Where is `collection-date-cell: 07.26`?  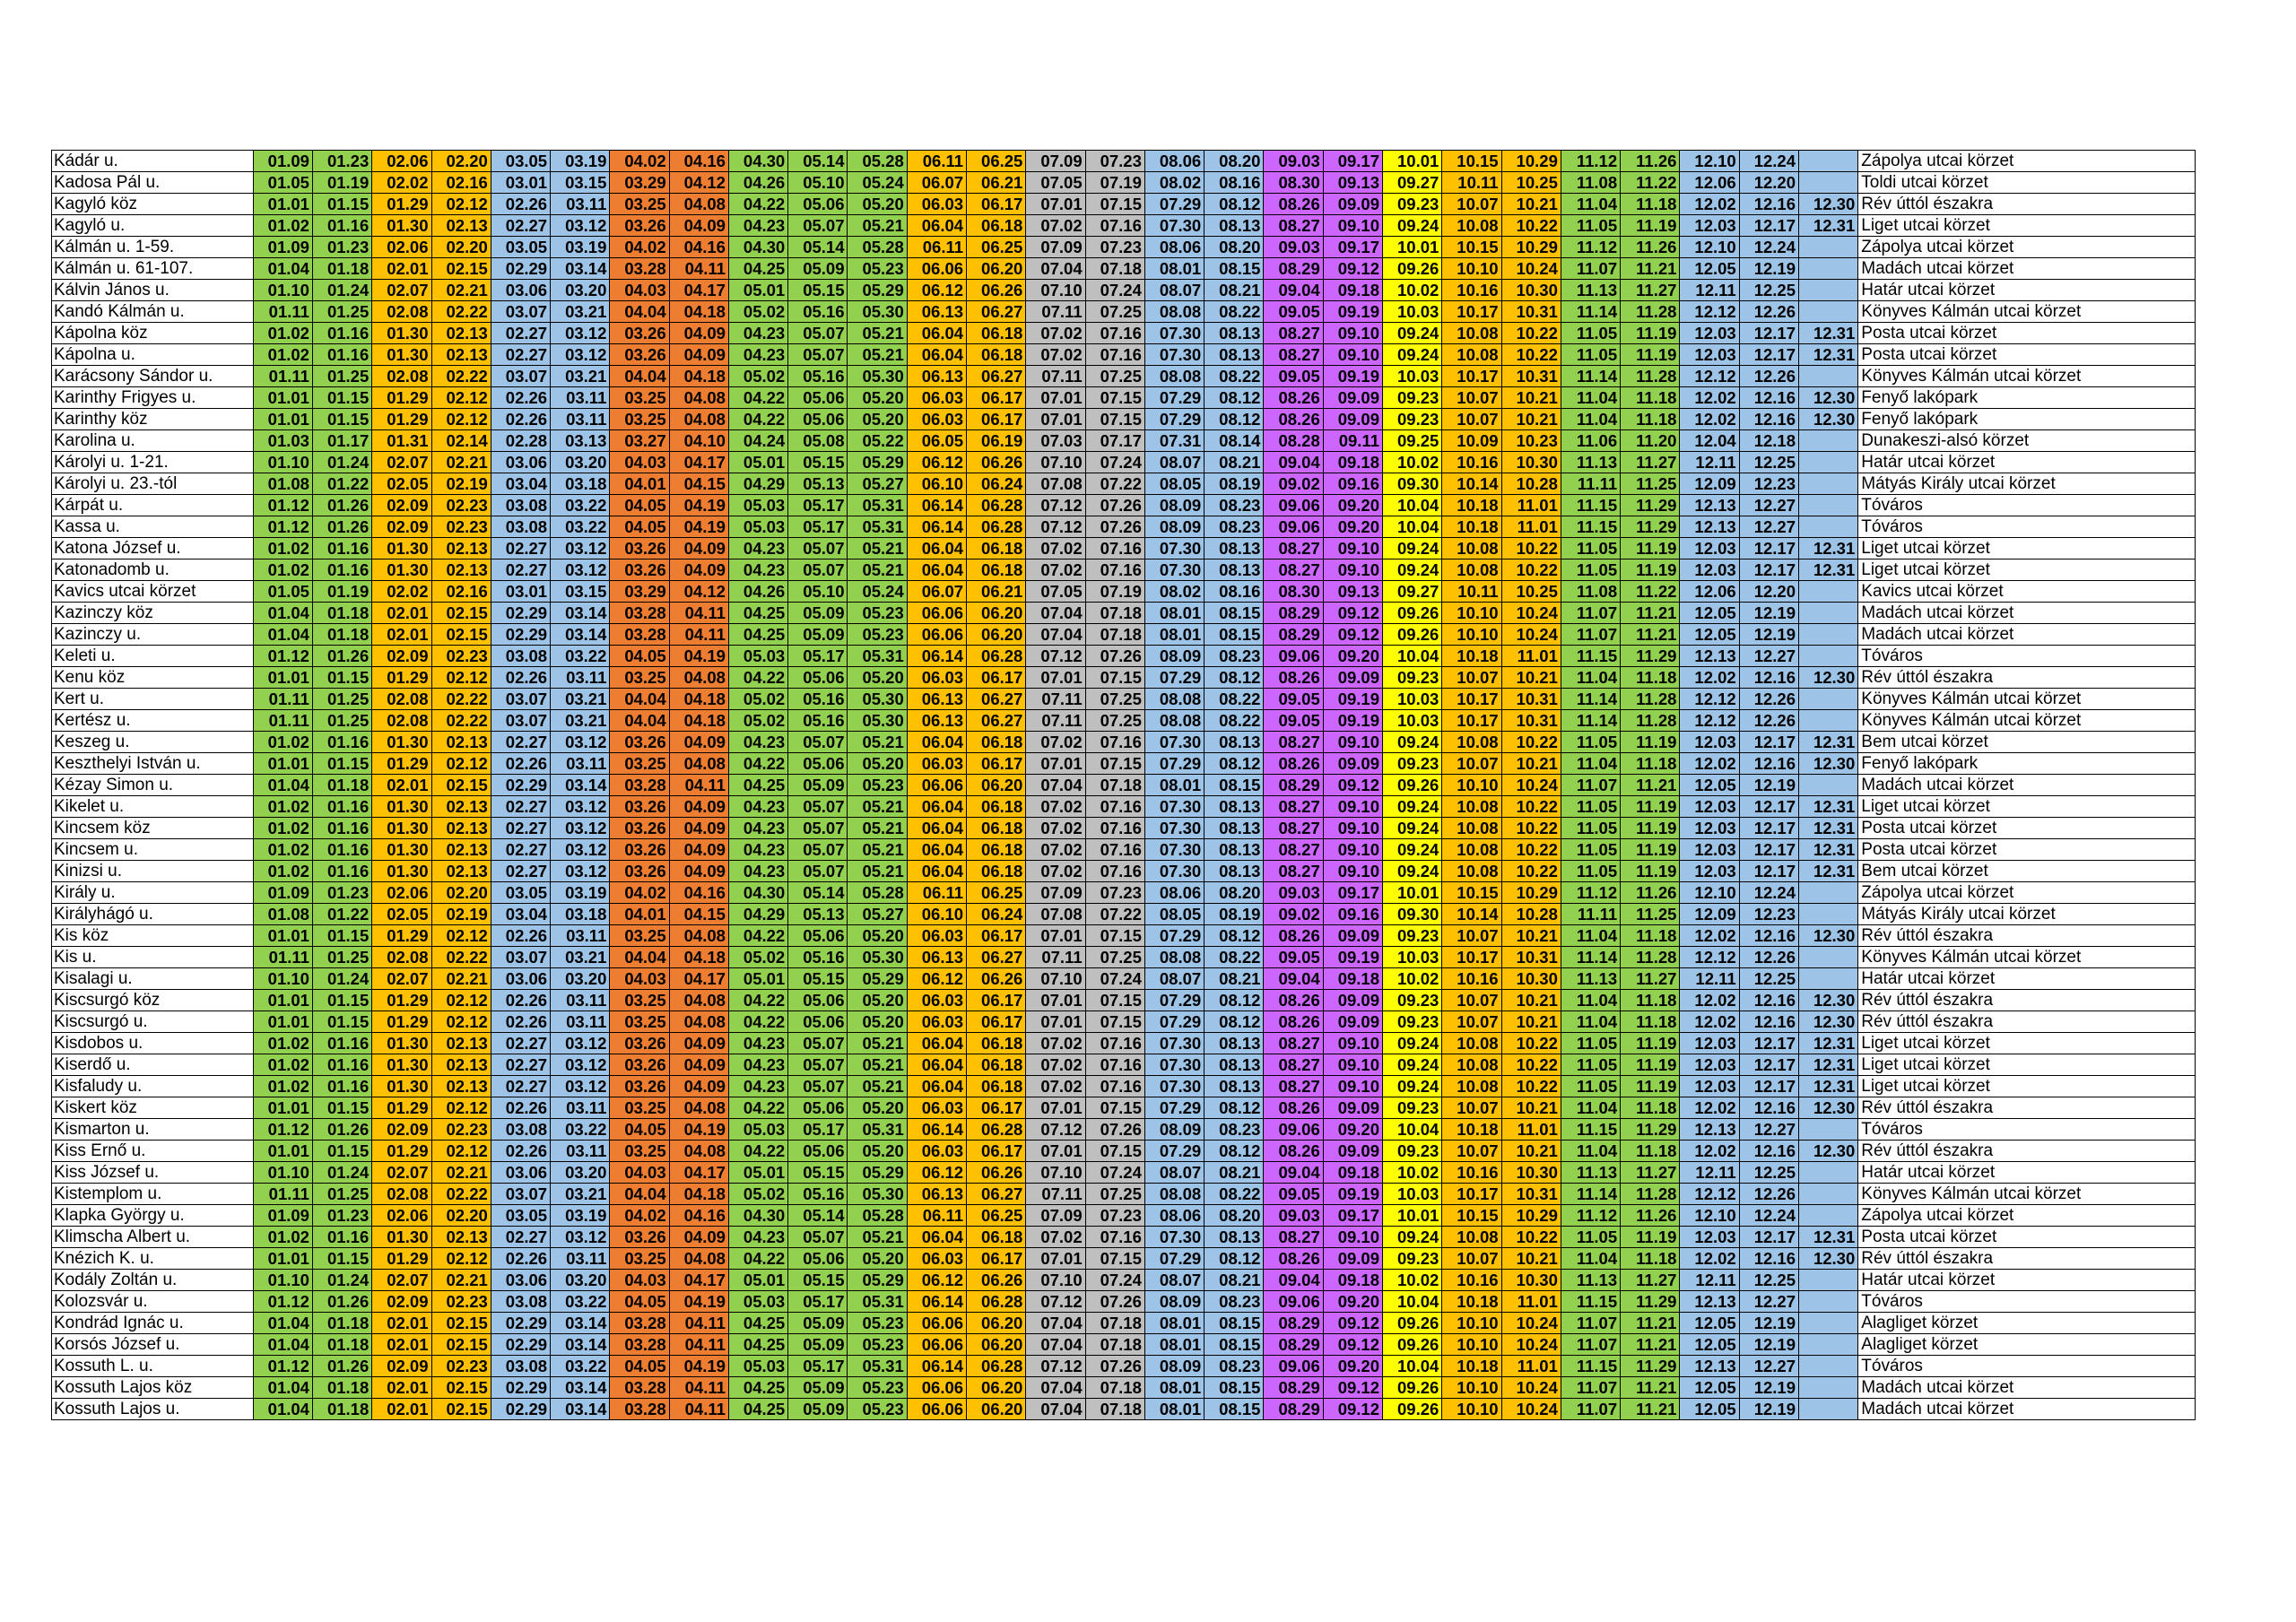 collection-date-cell: 07.26 is located at coordinates (1114, 1129).